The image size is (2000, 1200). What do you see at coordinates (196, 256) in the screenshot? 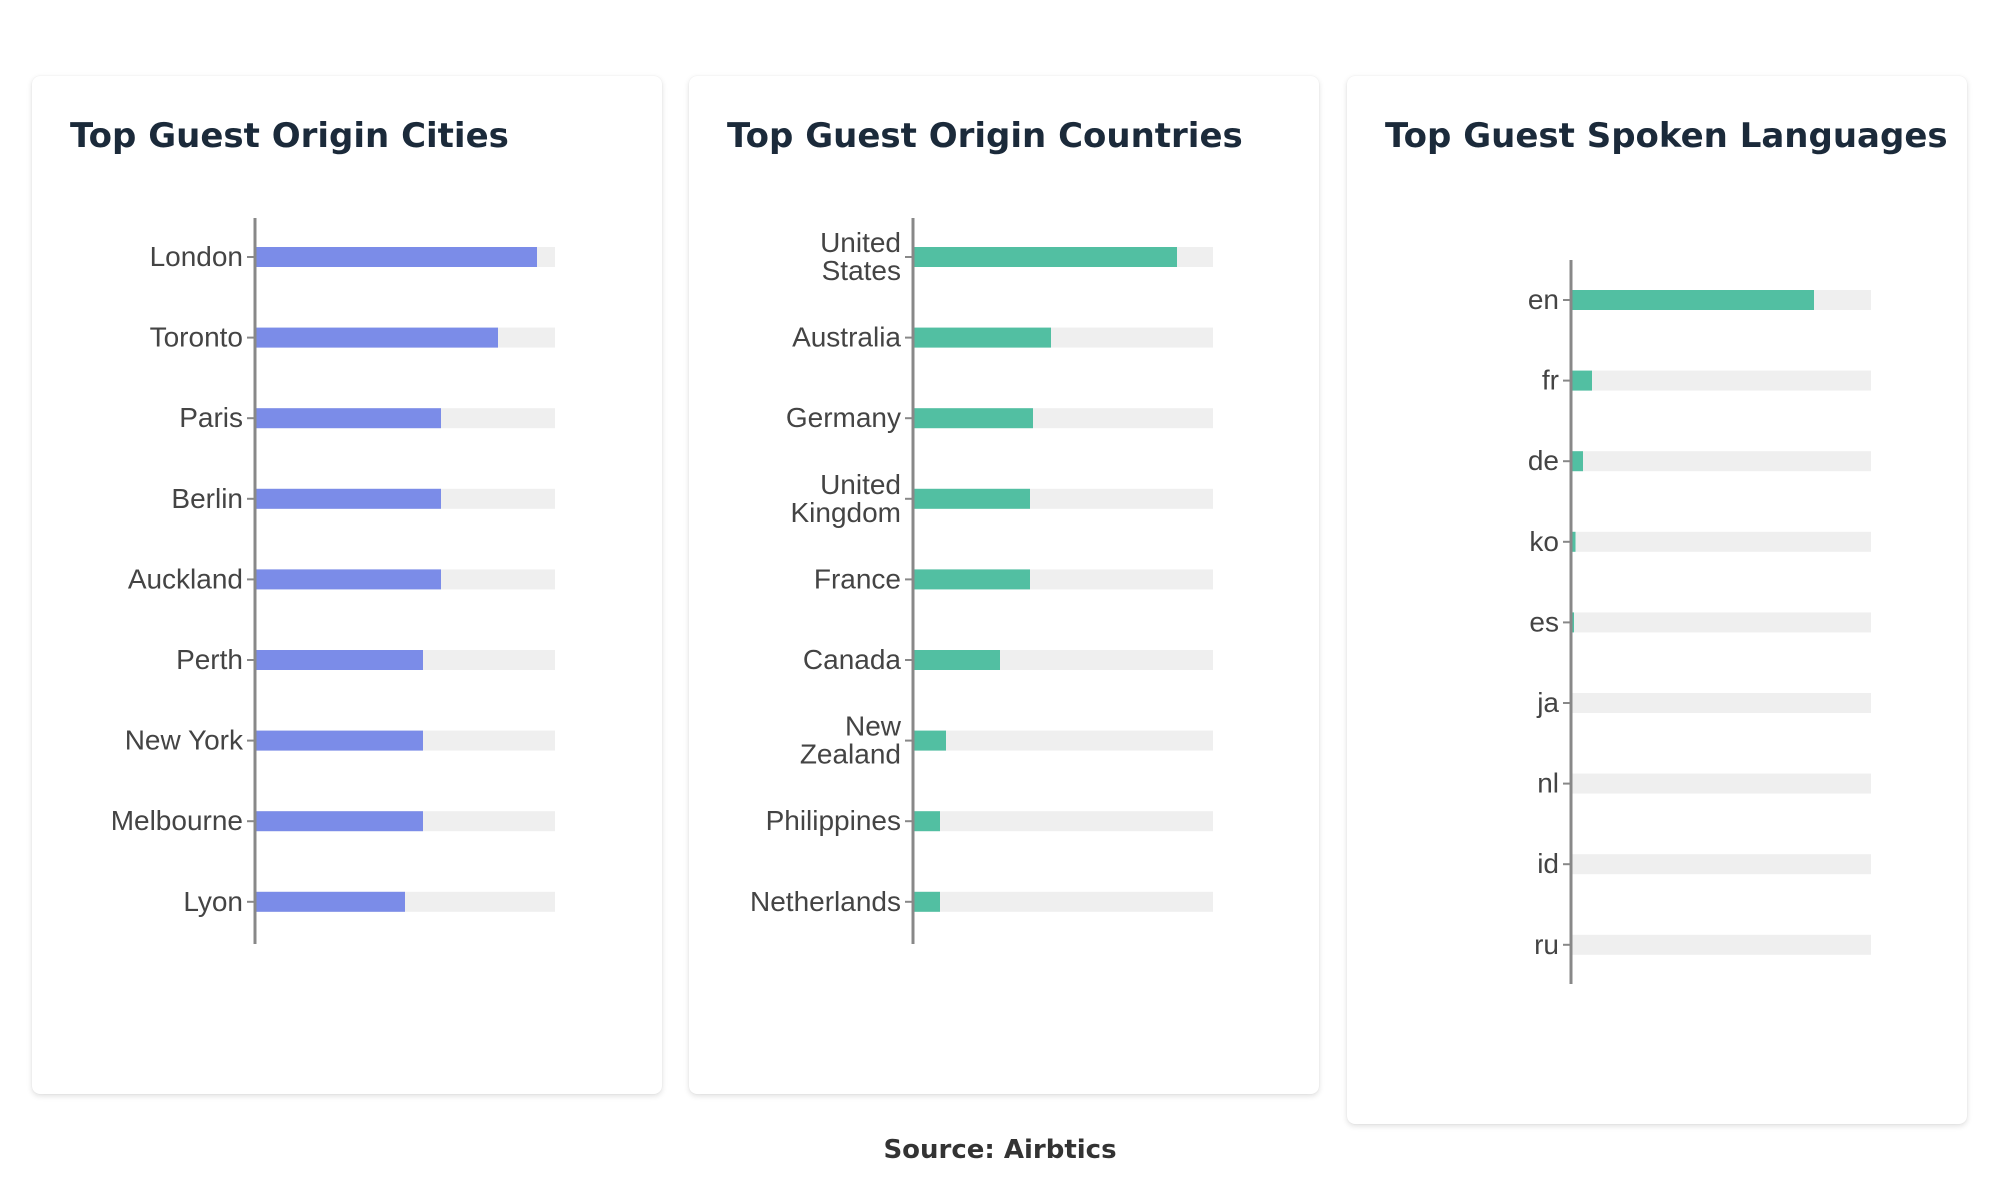
I see `tick-label: London` at bounding box center [196, 256].